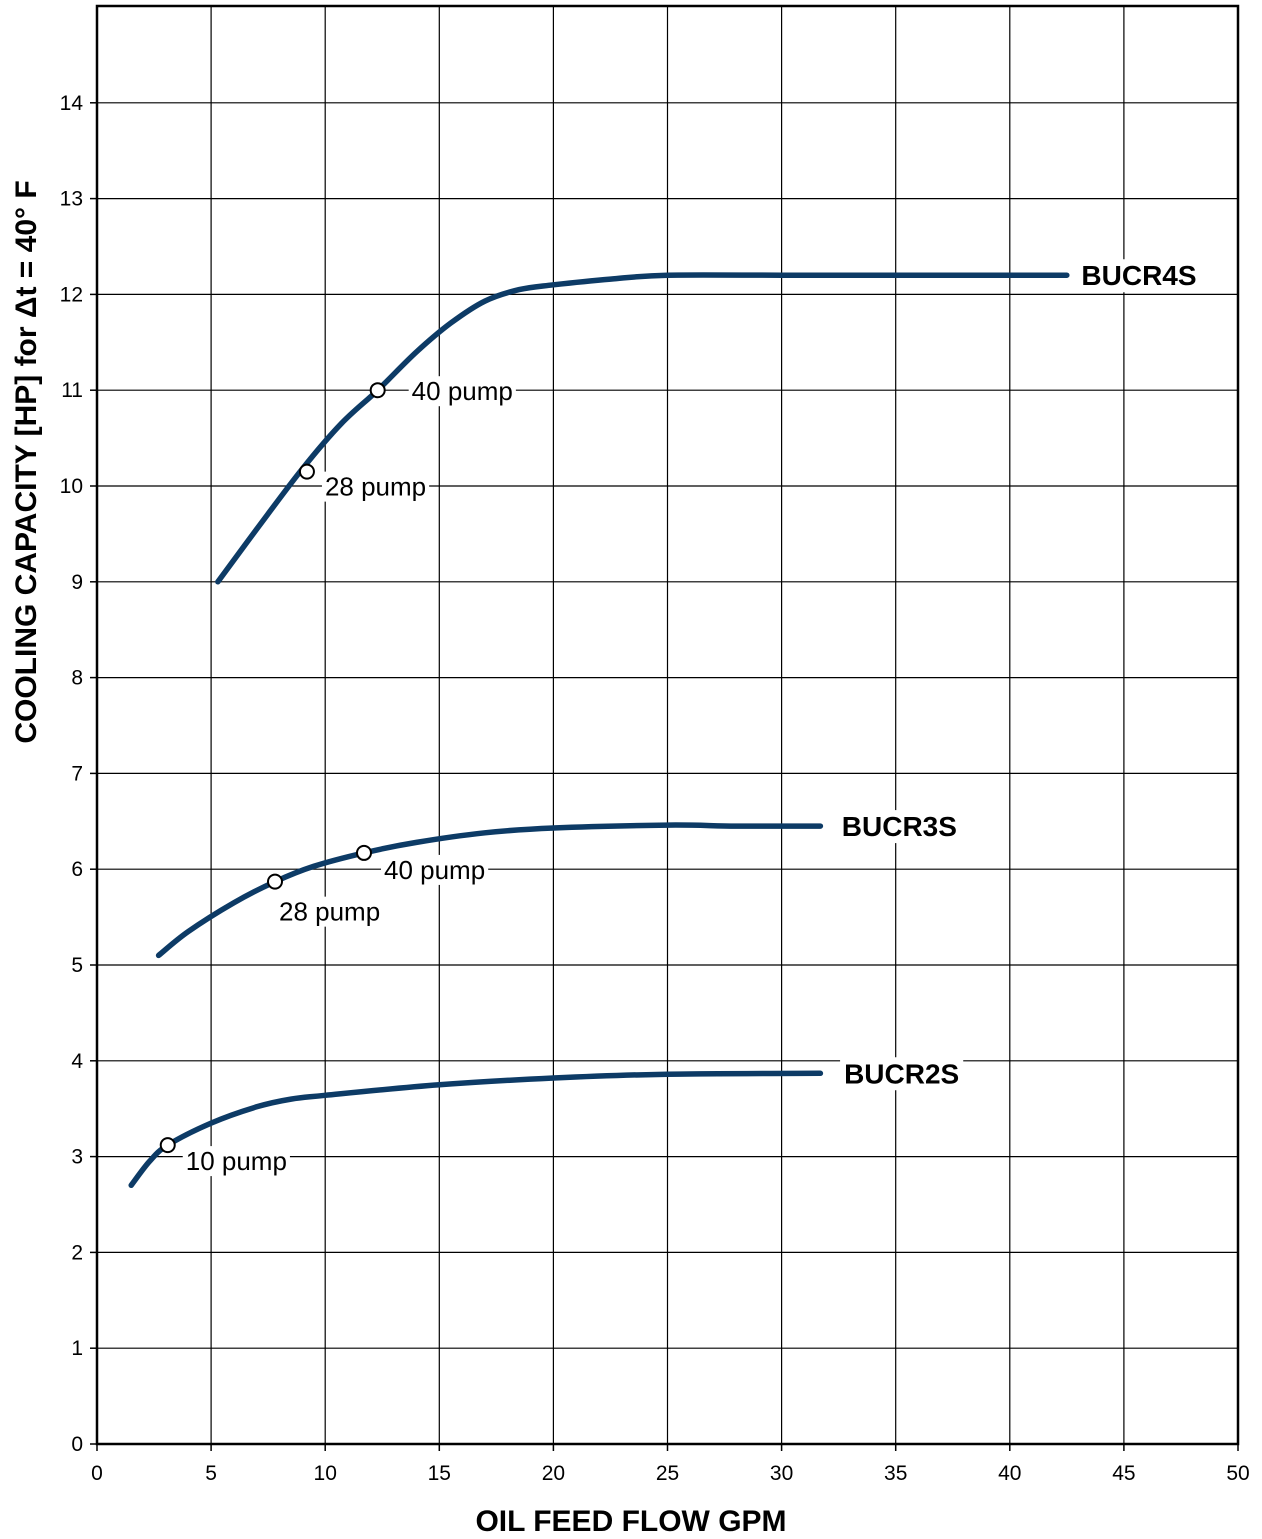 The height and width of the screenshot is (1539, 1262). I want to click on x-tick-label: 30, so click(781, 1473).